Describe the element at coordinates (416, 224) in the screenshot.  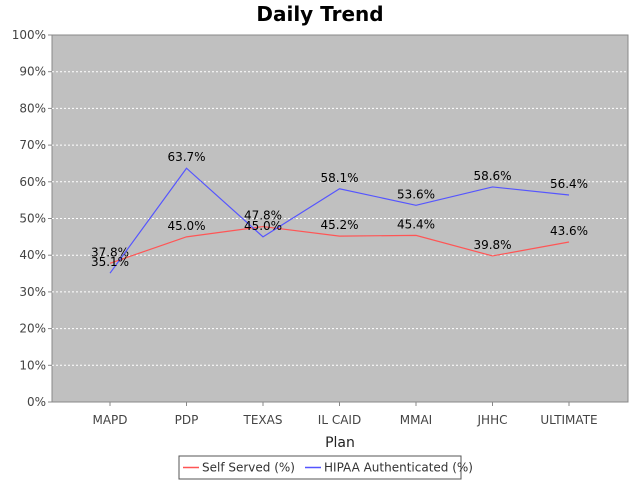
I see `data-label: 45.4%` at that location.